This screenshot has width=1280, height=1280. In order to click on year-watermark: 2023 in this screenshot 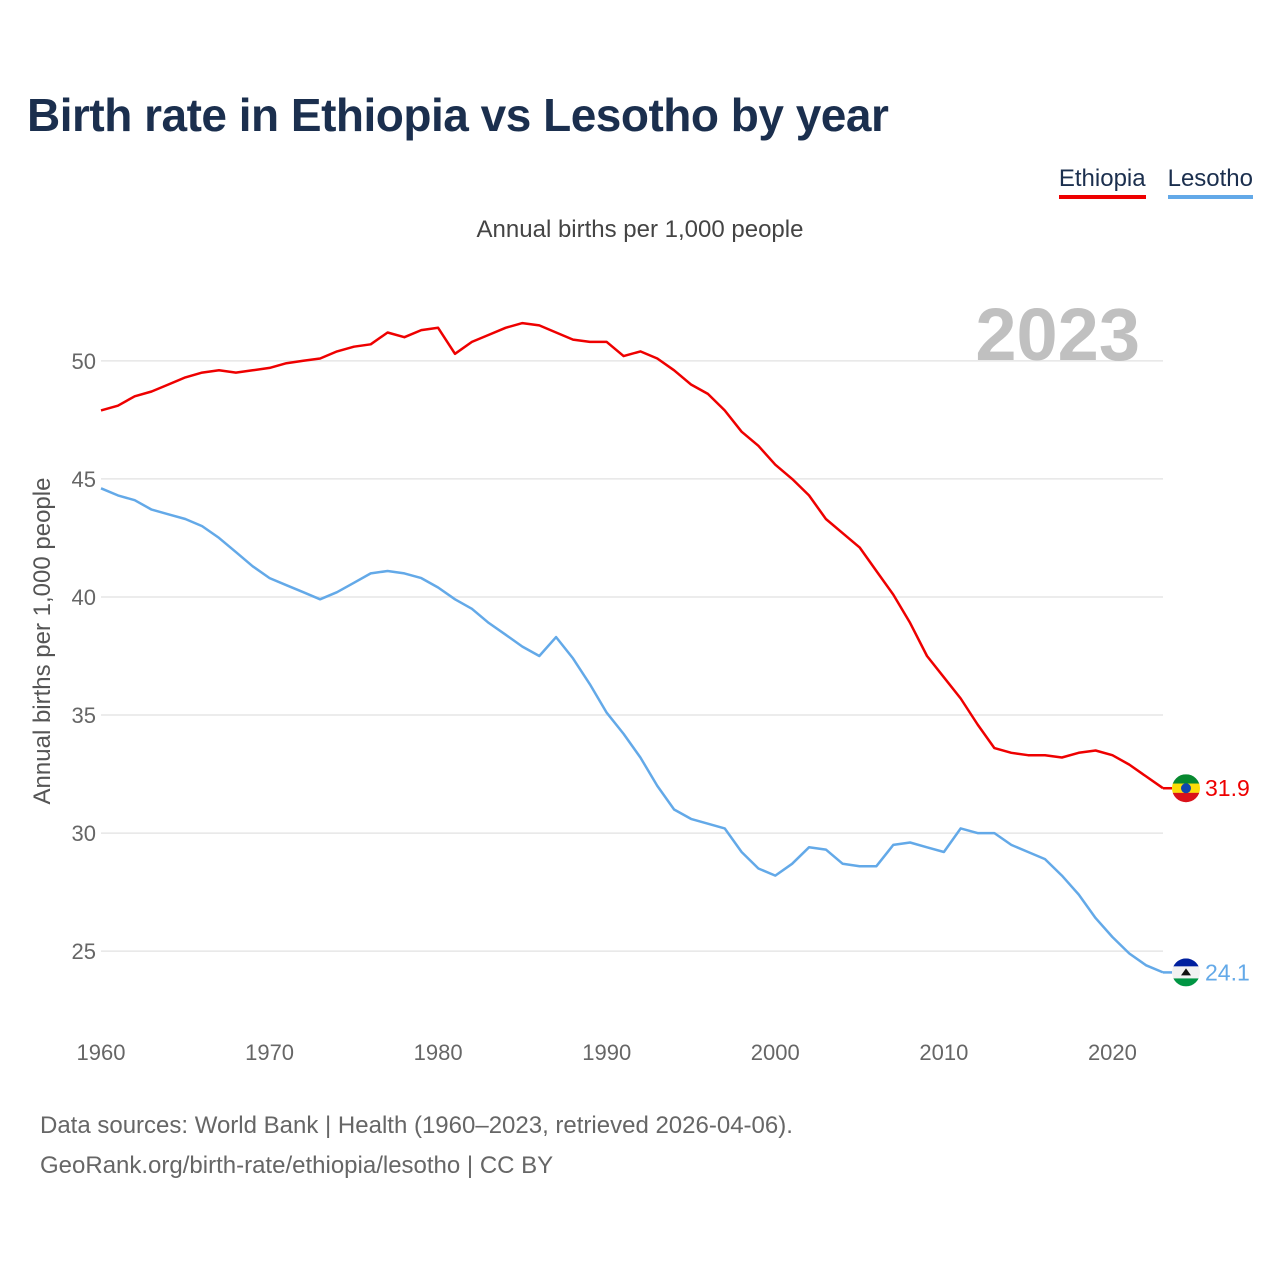, I will do `click(1057, 334)`.